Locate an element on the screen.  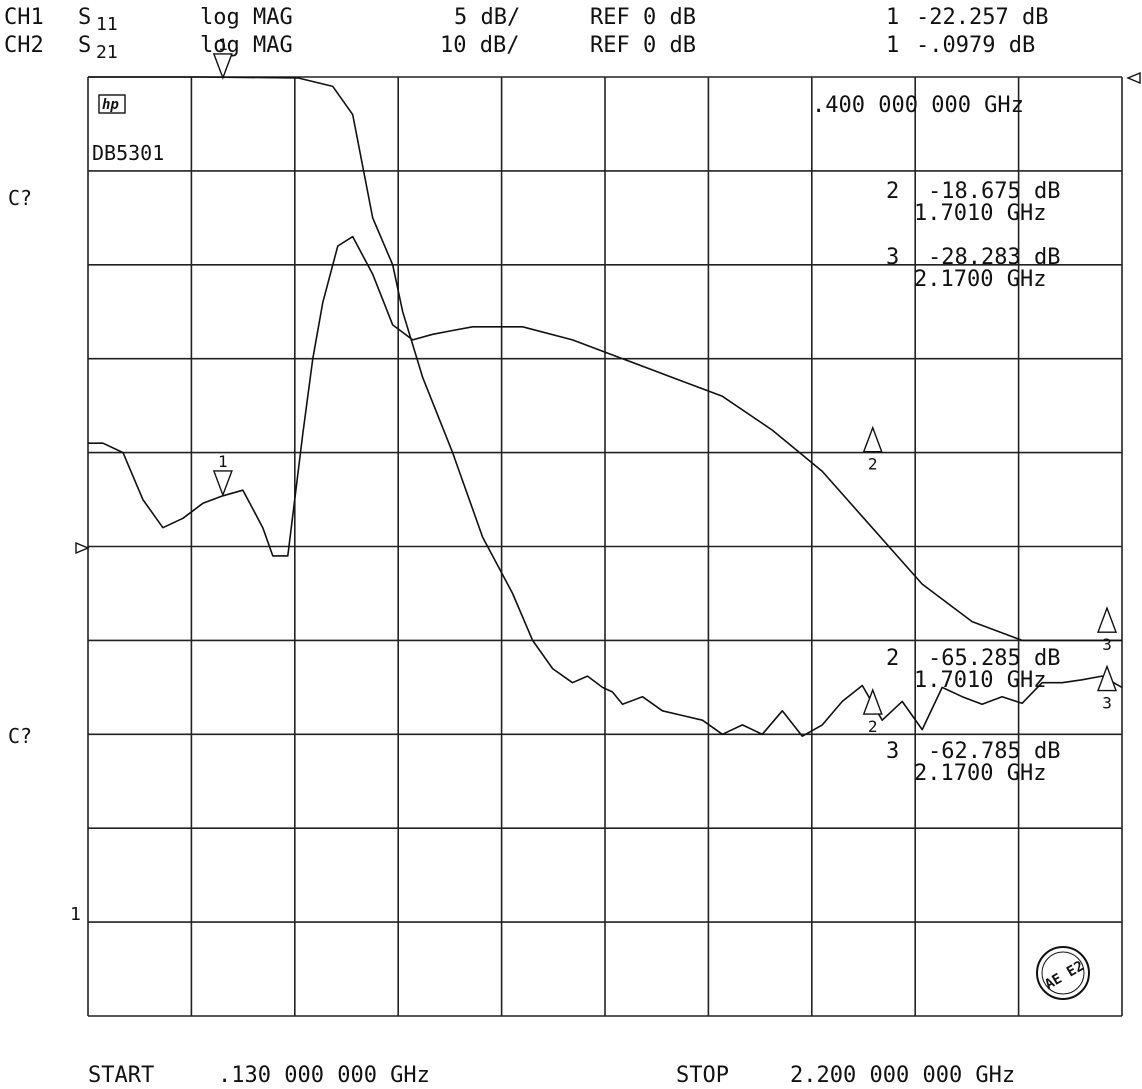
marker-1-s21-icon is located at coordinates (222, 66).